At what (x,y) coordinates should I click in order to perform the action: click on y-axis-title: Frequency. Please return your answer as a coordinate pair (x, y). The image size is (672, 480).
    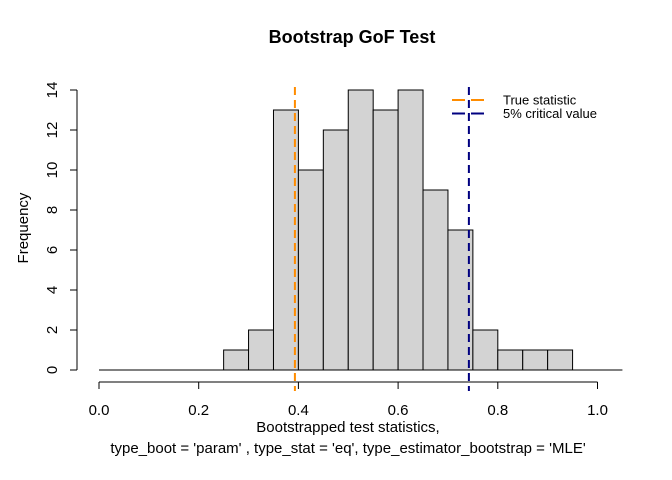
    Looking at the image, I should click on (23, 227).